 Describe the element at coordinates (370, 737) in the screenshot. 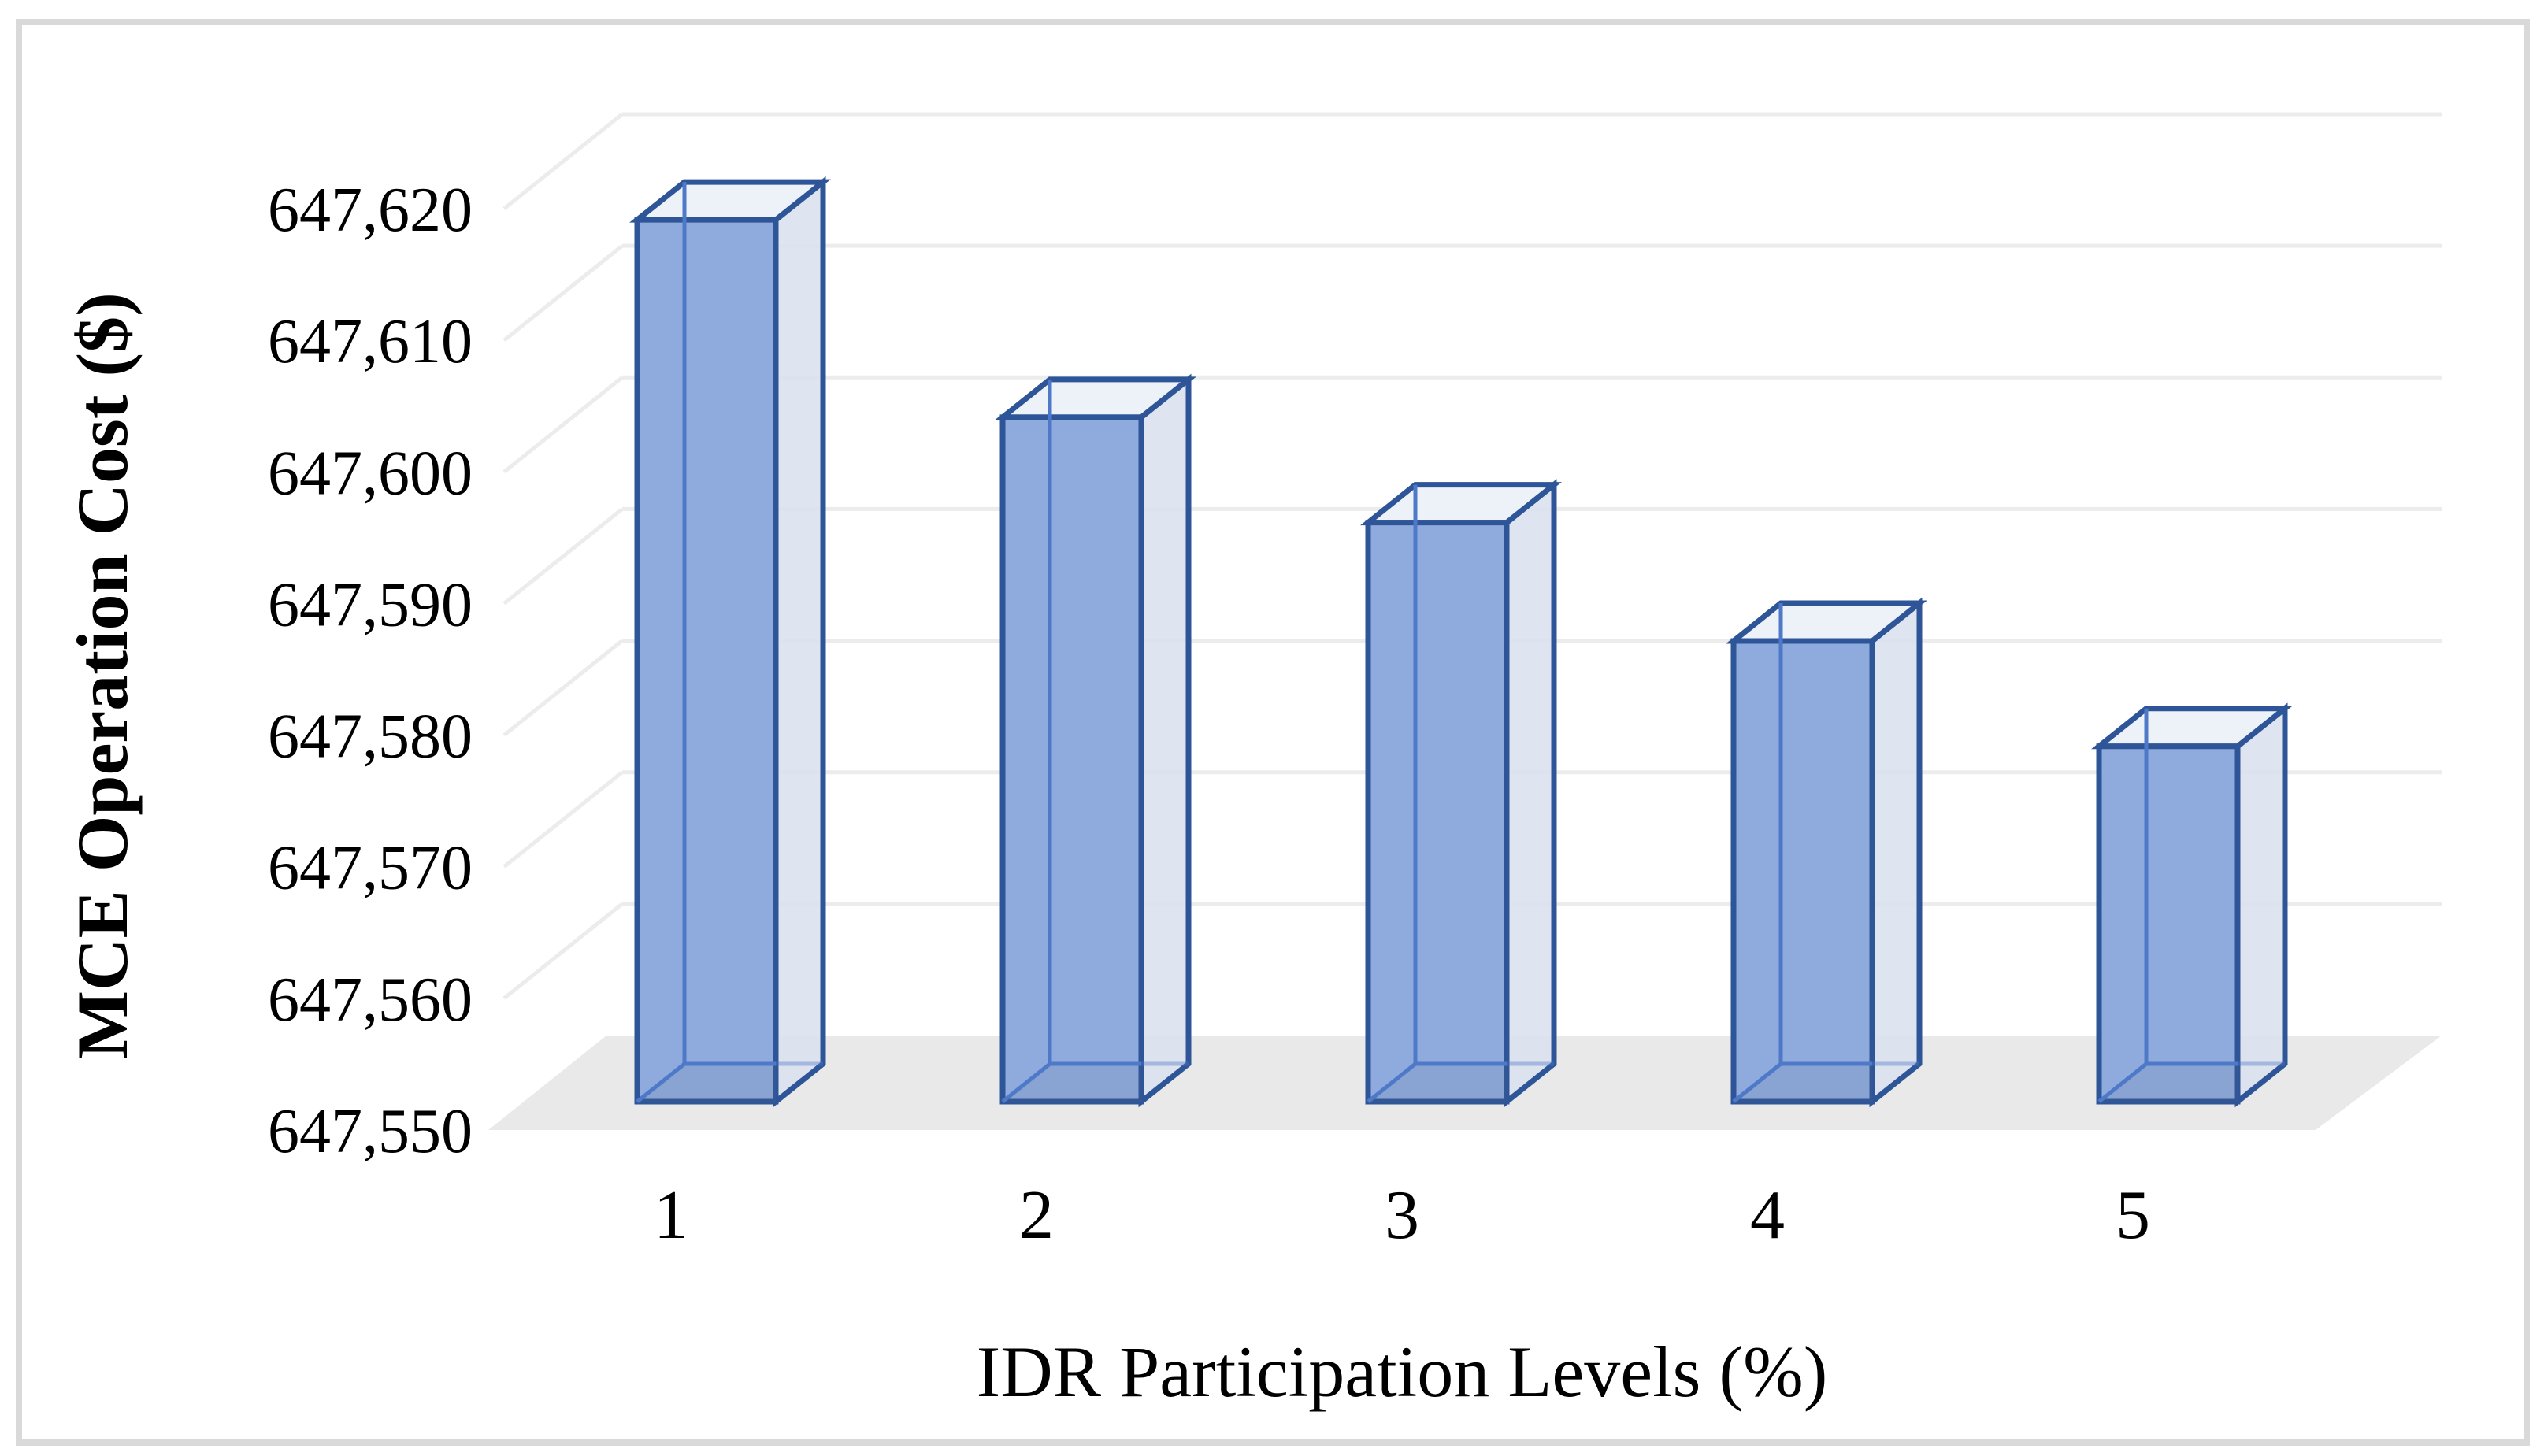

I see `y-axis-tick-label: 647,580` at that location.